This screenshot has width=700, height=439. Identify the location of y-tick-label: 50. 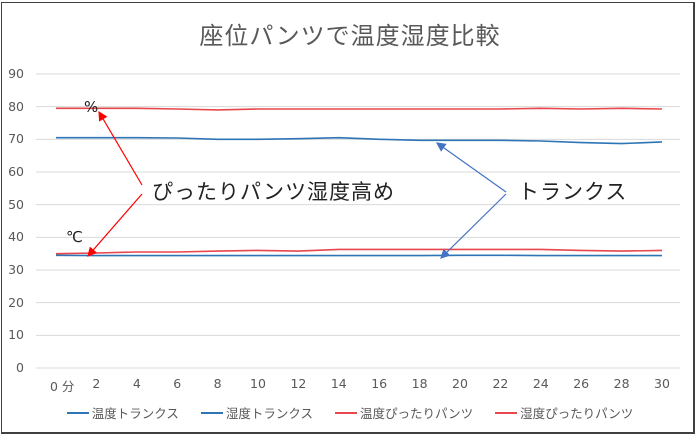
(16, 204).